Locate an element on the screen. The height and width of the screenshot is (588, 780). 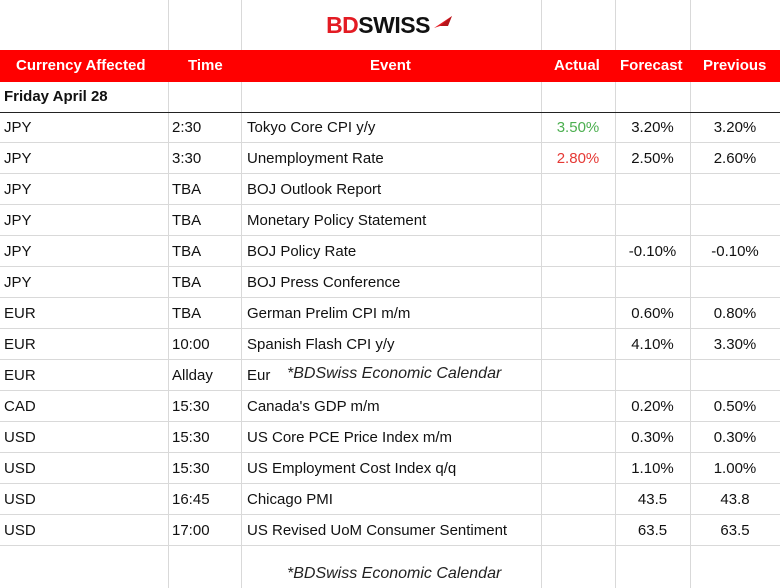
header-currency: Currency Affected is located at coordinates (81, 65).